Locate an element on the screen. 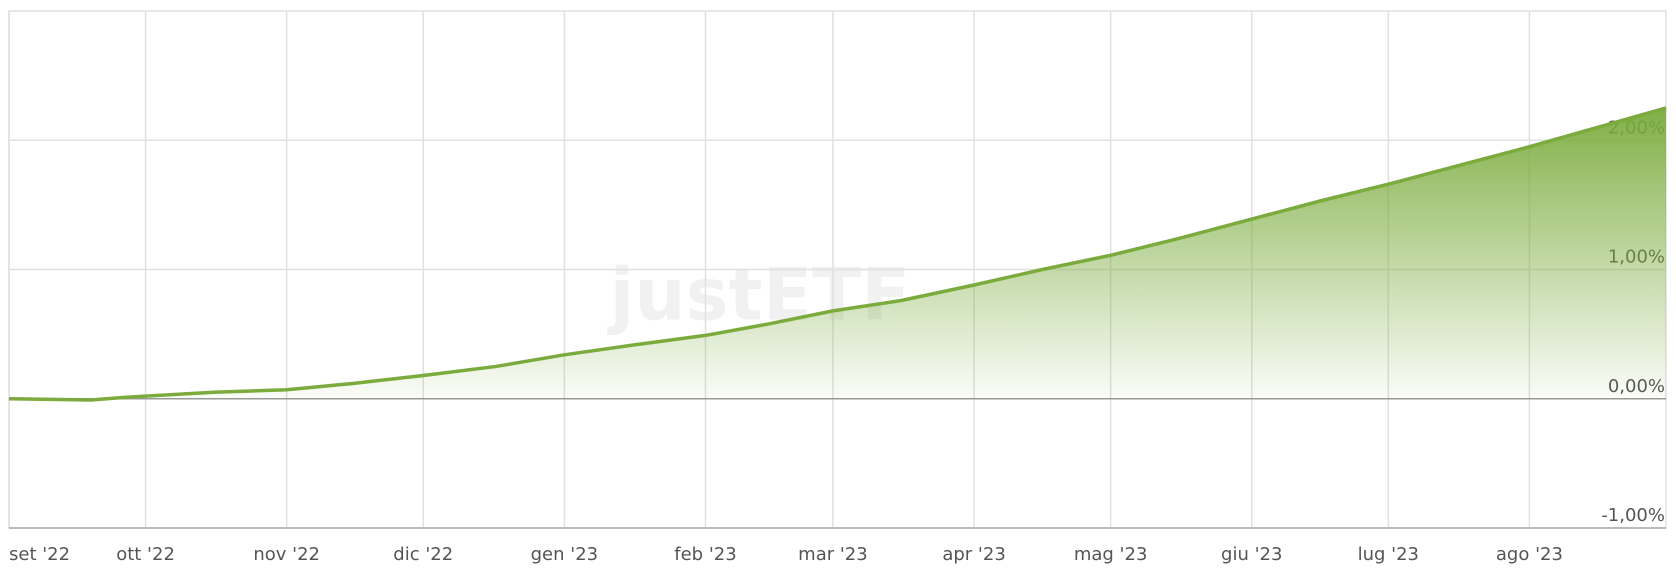 This screenshot has width=1676, height=584. x-tick-label: ott '22 is located at coordinates (145, 554).